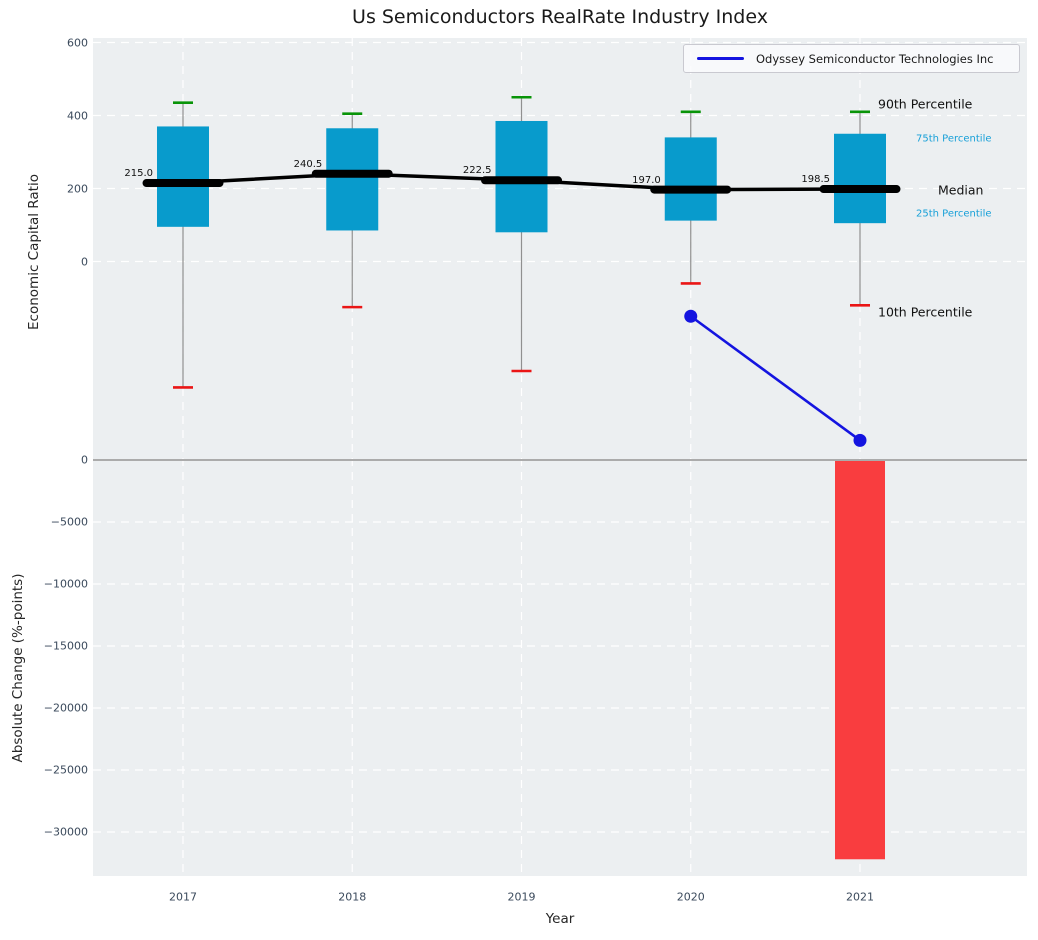 The height and width of the screenshot is (940, 1038). I want to click on median-value-label: 197.0, so click(646, 180).